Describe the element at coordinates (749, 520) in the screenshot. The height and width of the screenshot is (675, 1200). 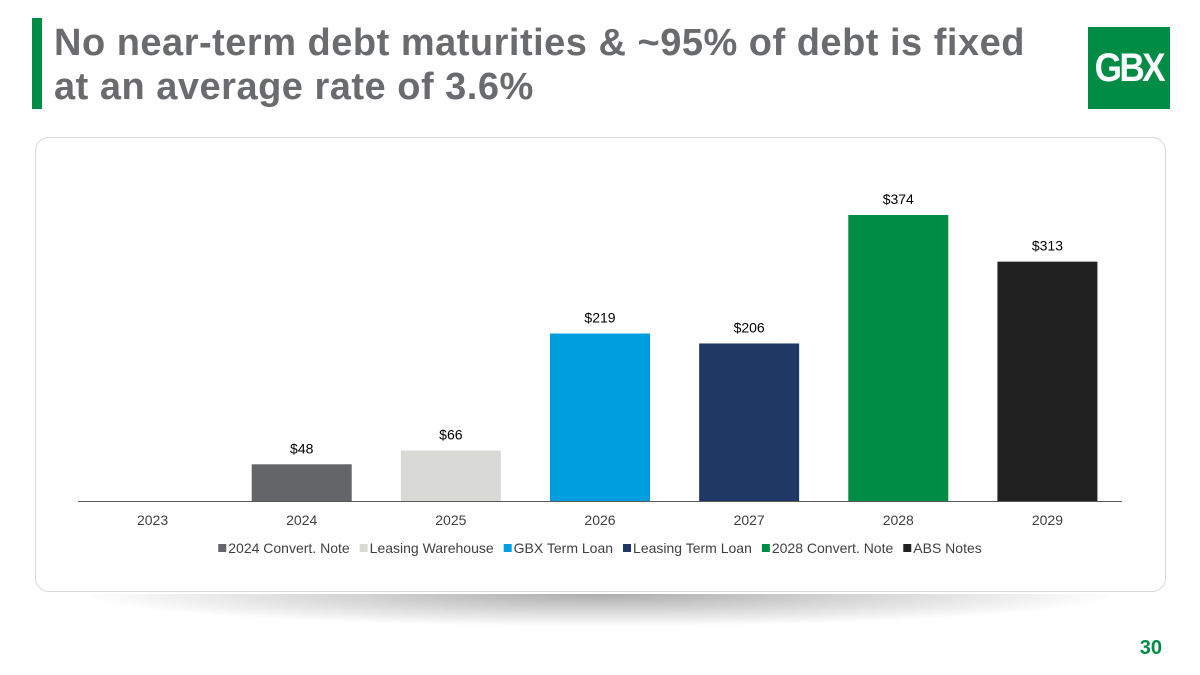
I see `x-tick-label-2027: 2027` at that location.